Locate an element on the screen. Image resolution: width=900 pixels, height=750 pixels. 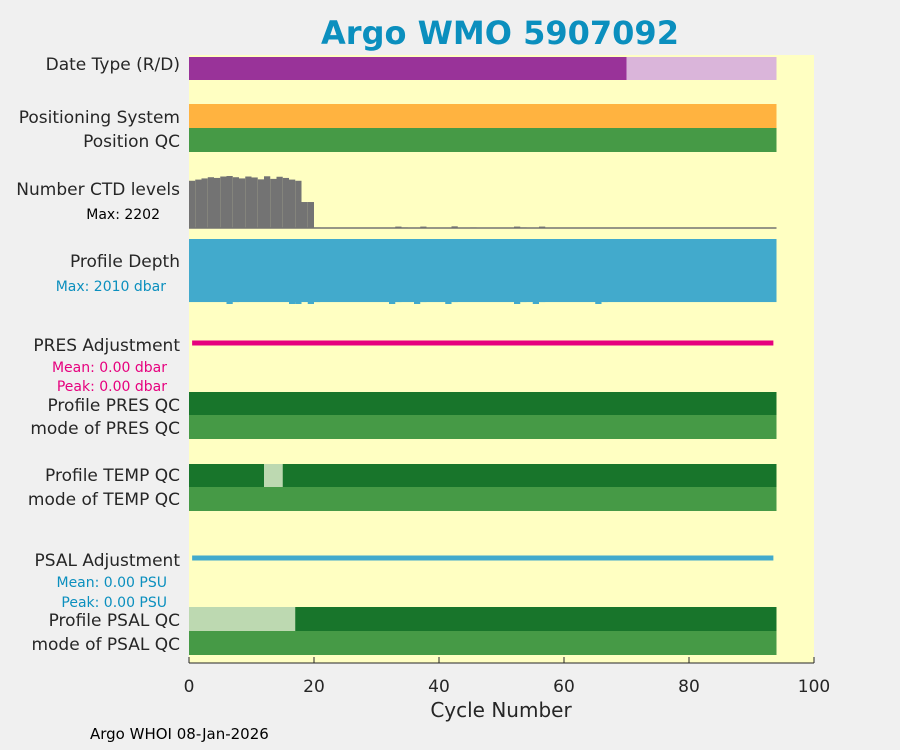
x-tick-label-100: 100 is located at coordinates (814, 687).